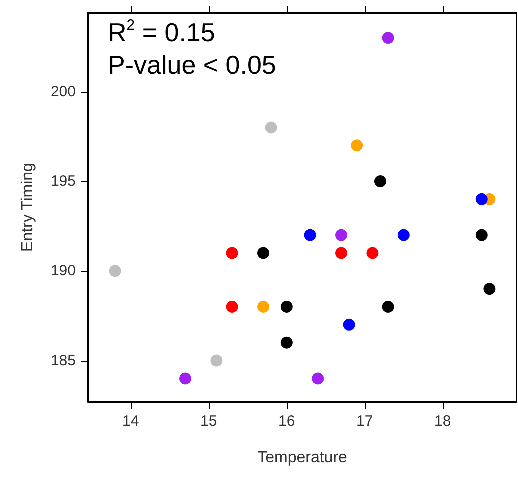 This screenshot has height=481, width=518. Describe the element at coordinates (63, 361) in the screenshot. I see `y-tick-label: 185` at that location.